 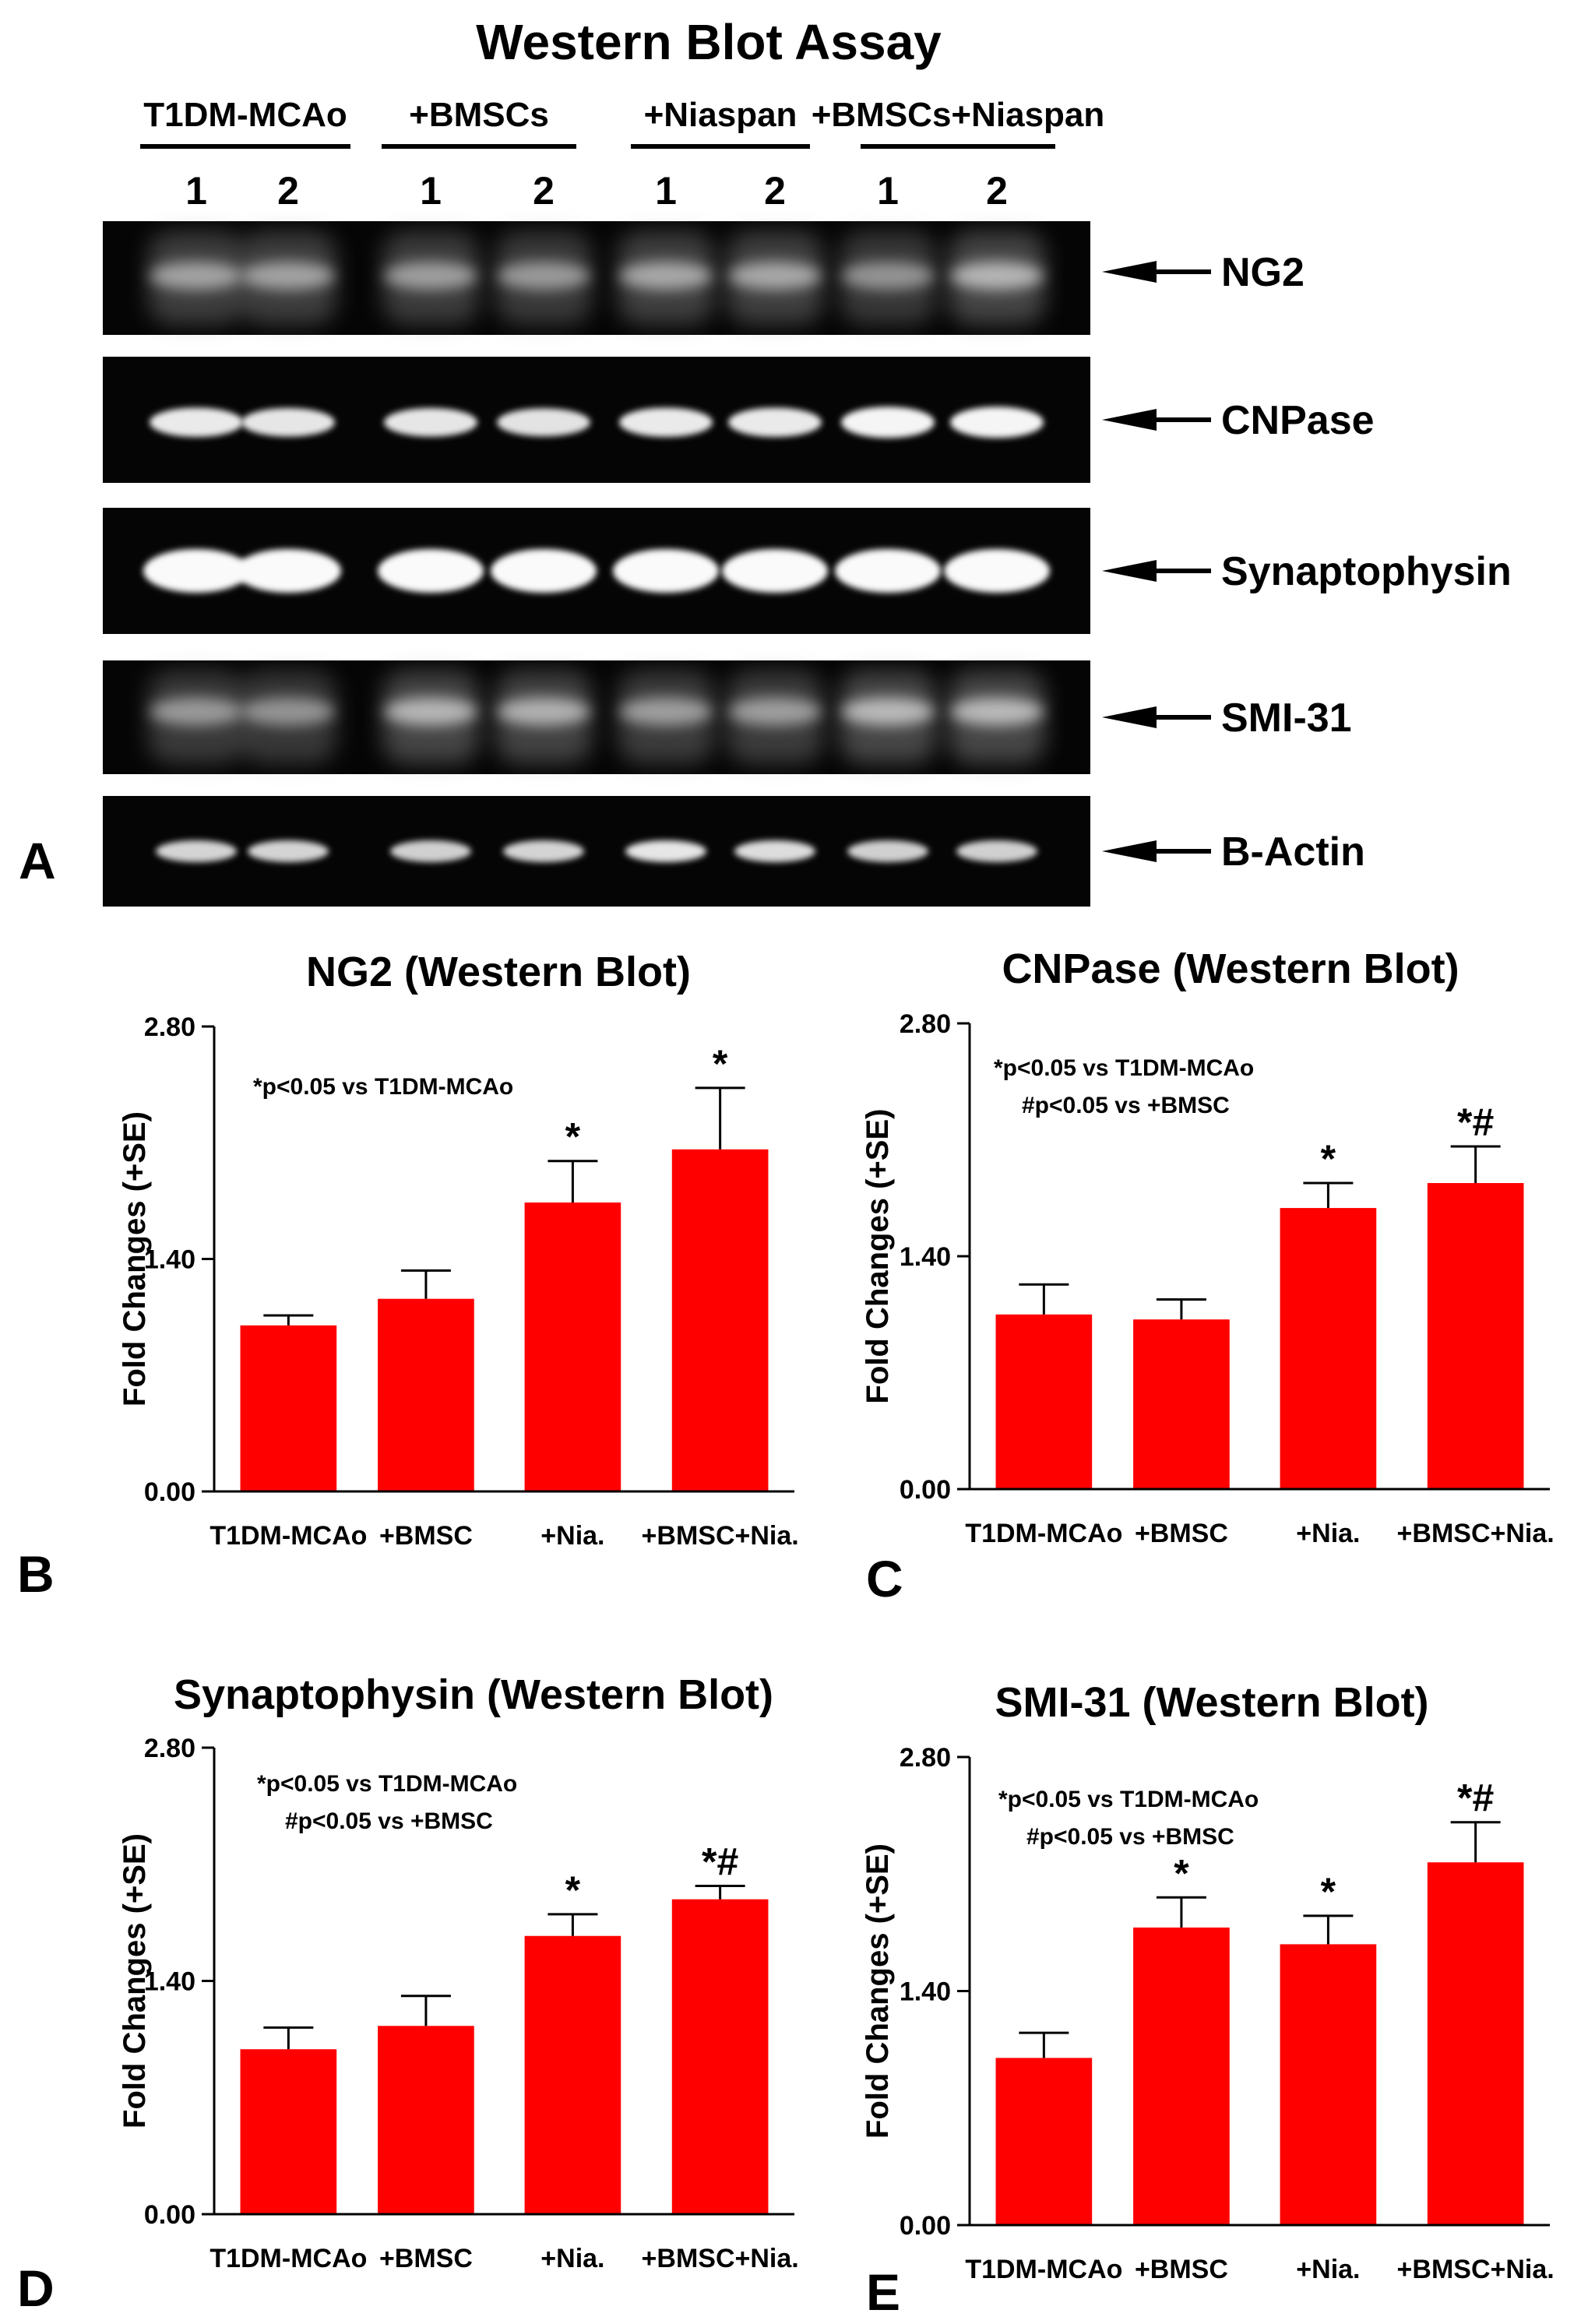 I want to click on group-label-bmscs: +BMSCs, so click(x=479, y=115).